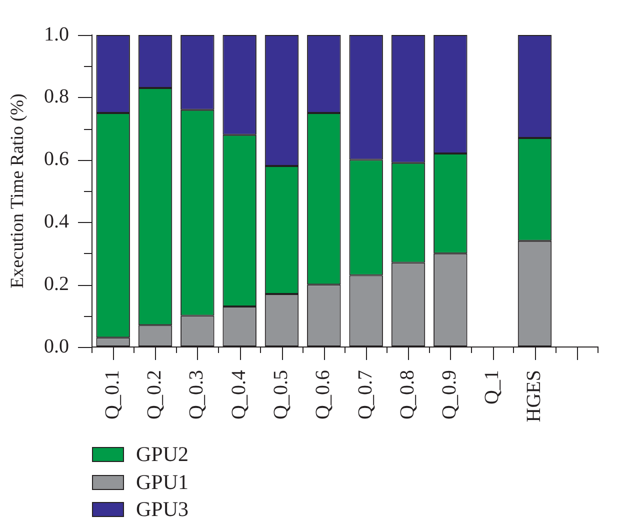 This screenshot has width=618, height=522. I want to click on legend-label: GPU2, so click(162, 455).